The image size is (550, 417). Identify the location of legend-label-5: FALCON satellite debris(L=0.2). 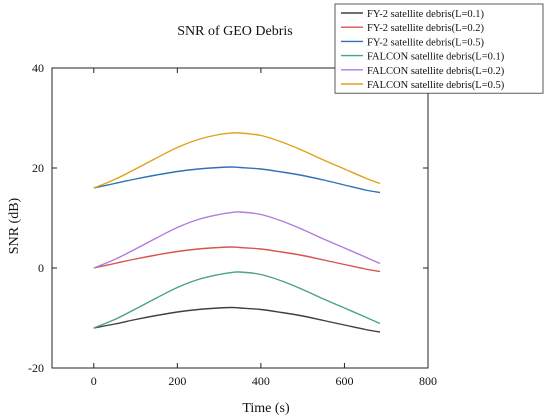
(436, 71).